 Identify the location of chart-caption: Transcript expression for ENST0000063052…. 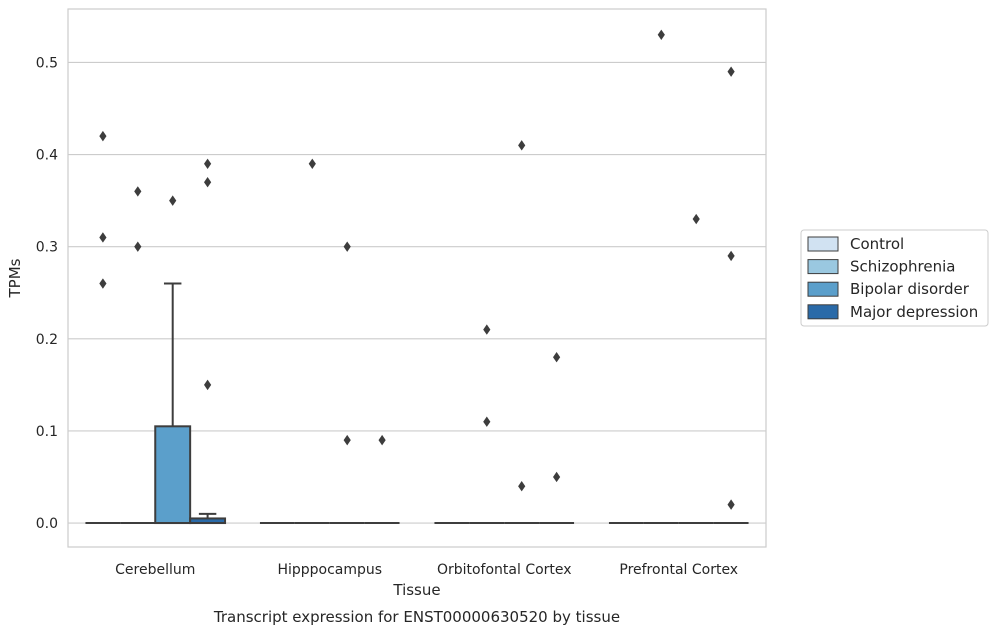
(416, 617).